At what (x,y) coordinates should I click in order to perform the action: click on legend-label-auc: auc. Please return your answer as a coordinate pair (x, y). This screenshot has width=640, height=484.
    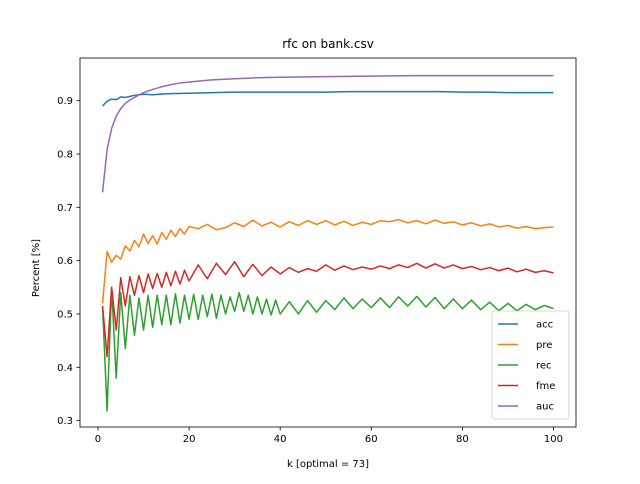
    Looking at the image, I should click on (545, 407).